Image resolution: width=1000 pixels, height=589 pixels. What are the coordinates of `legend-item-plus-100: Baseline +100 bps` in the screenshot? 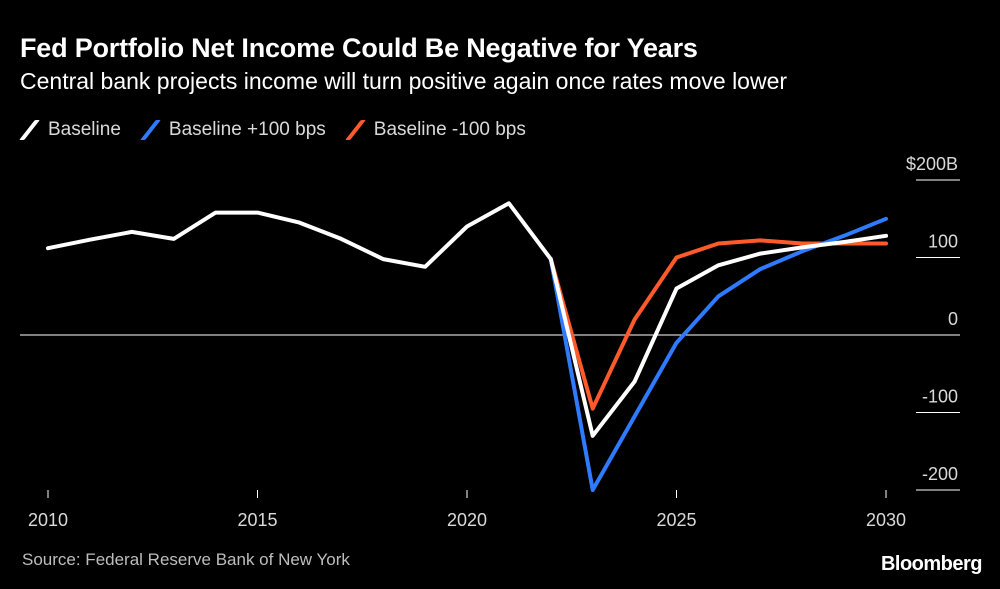 It's located at (233, 130).